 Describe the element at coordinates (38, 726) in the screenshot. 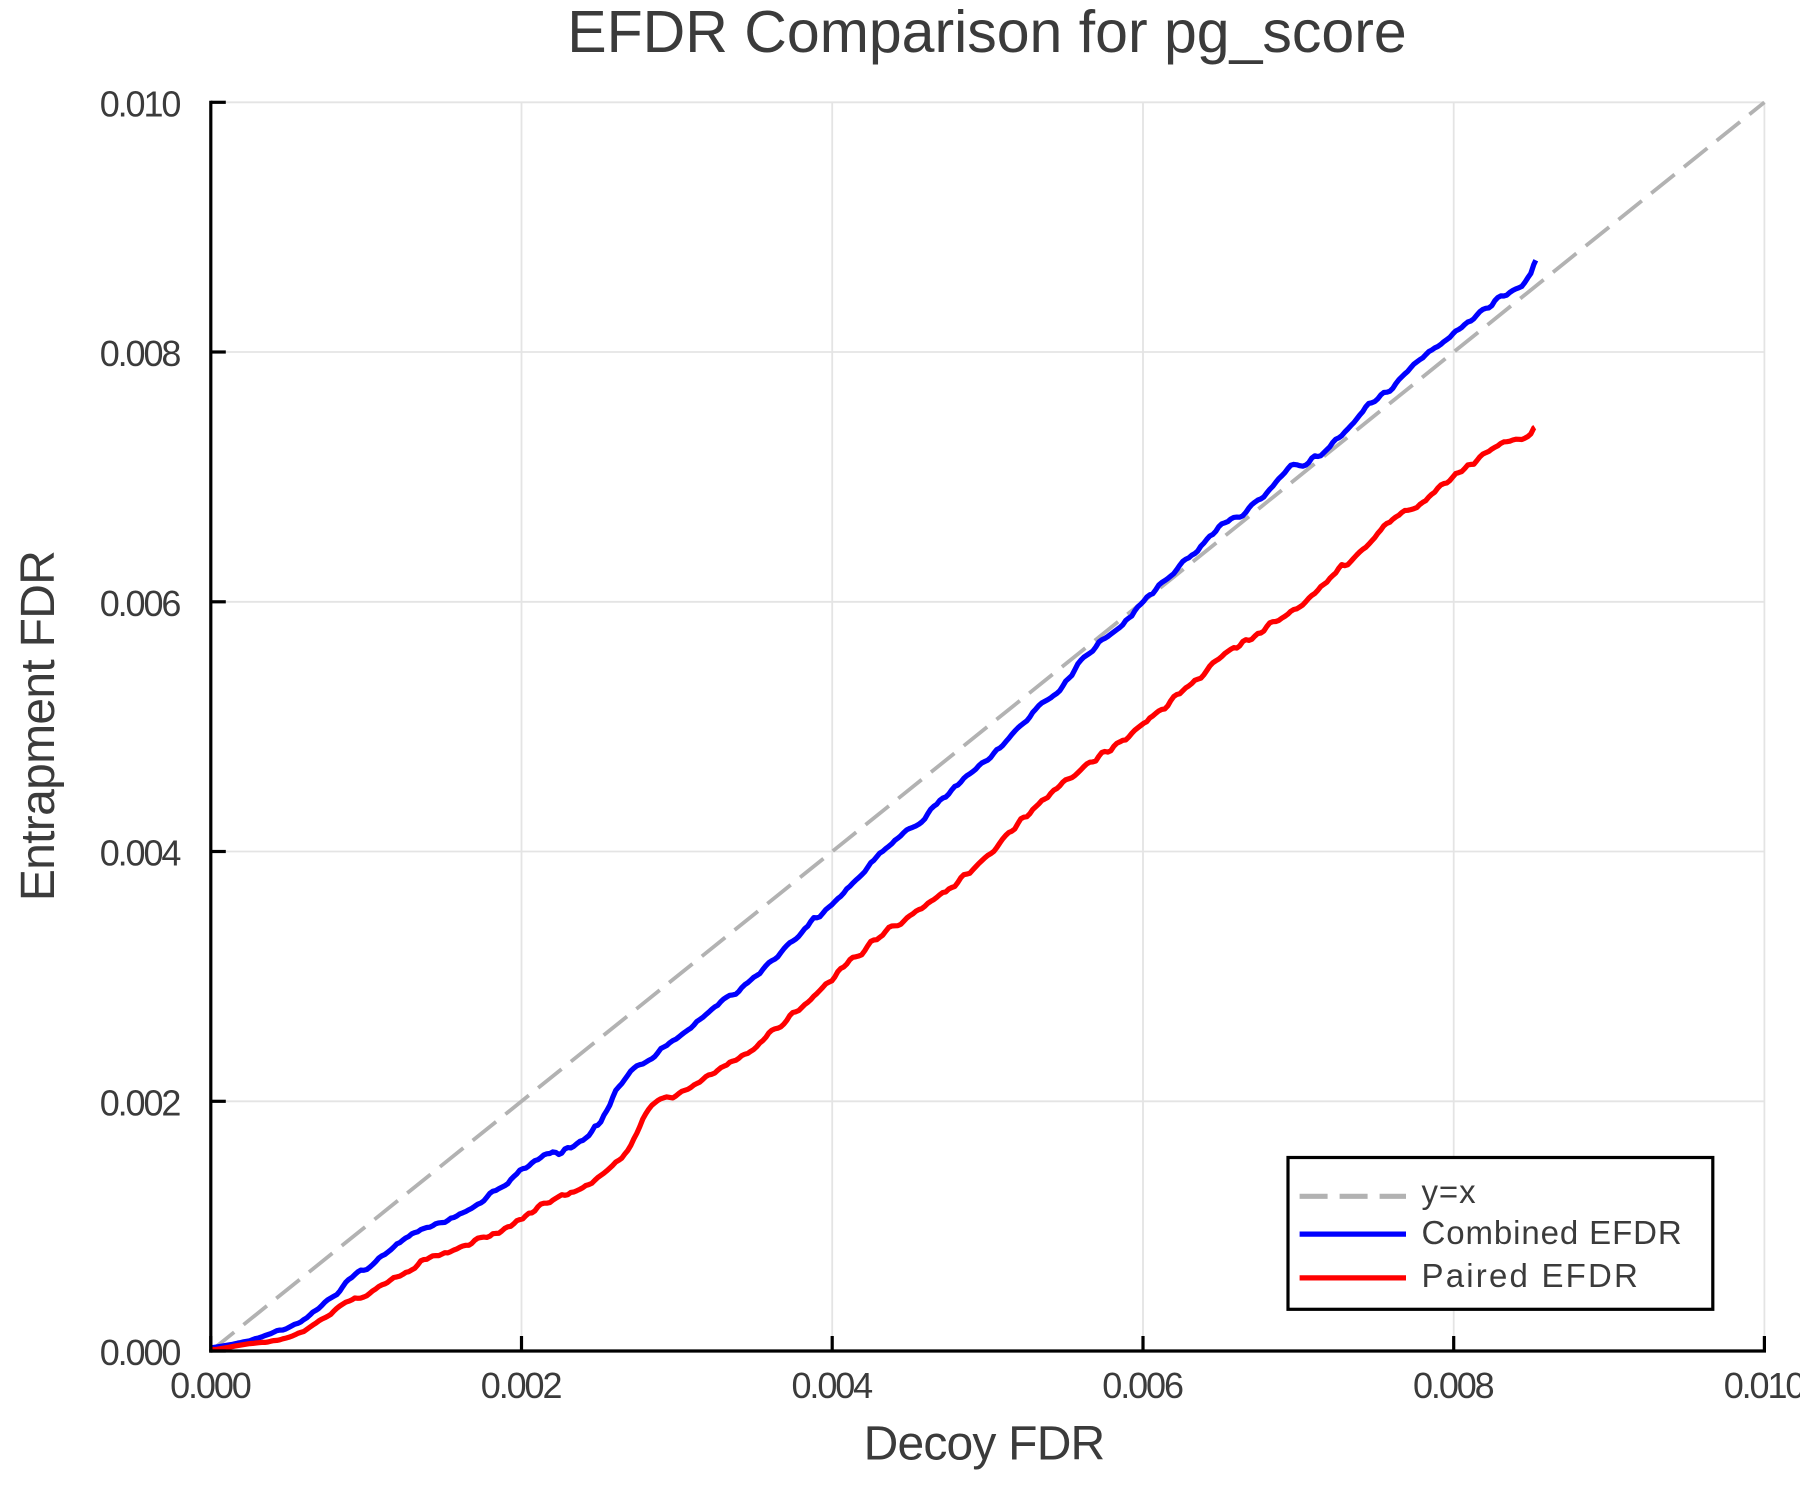

I see `svg-text: Entrapment FDR` at that location.